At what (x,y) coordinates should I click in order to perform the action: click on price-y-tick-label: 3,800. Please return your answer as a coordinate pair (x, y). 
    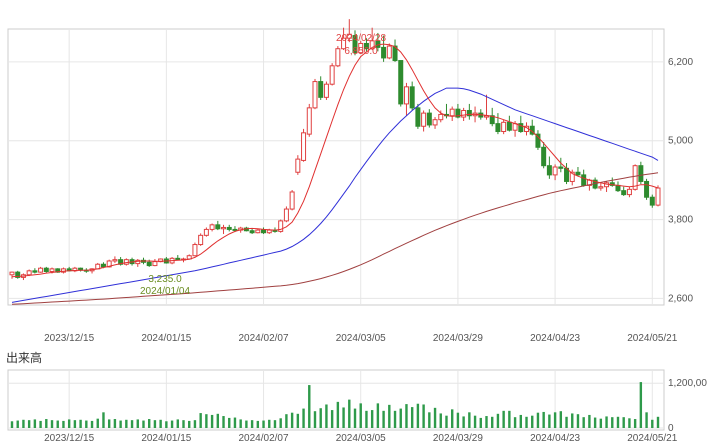
    Looking at the image, I should click on (680, 220).